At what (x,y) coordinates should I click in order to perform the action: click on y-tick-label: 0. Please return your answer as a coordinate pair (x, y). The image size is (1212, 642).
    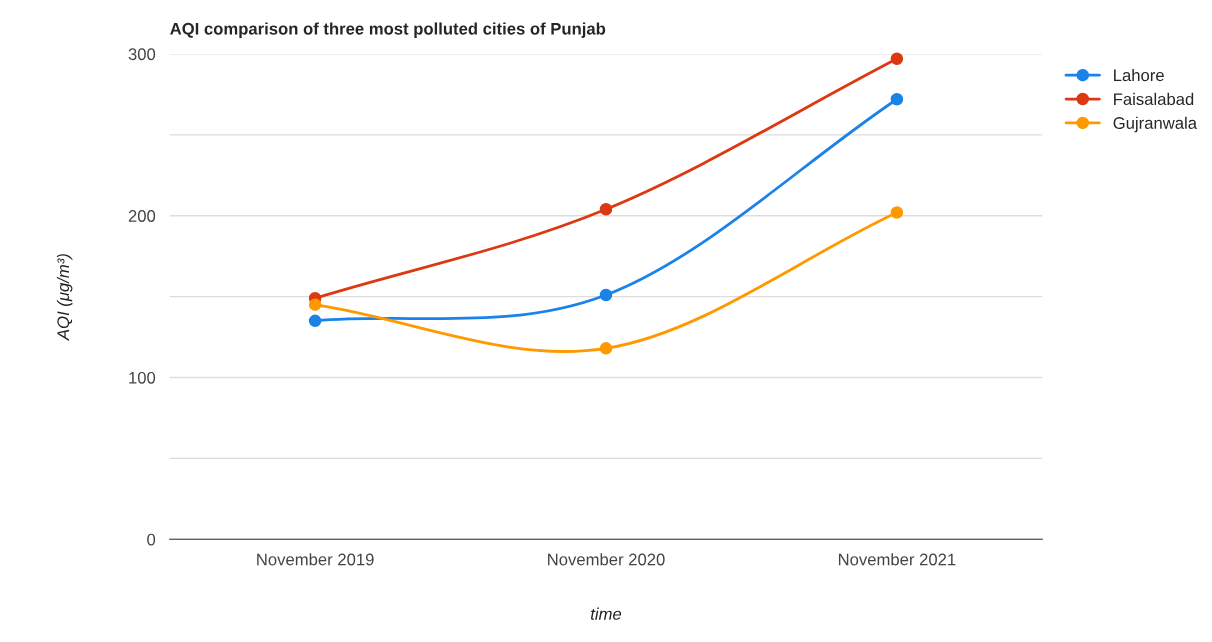
    Looking at the image, I should click on (151, 539).